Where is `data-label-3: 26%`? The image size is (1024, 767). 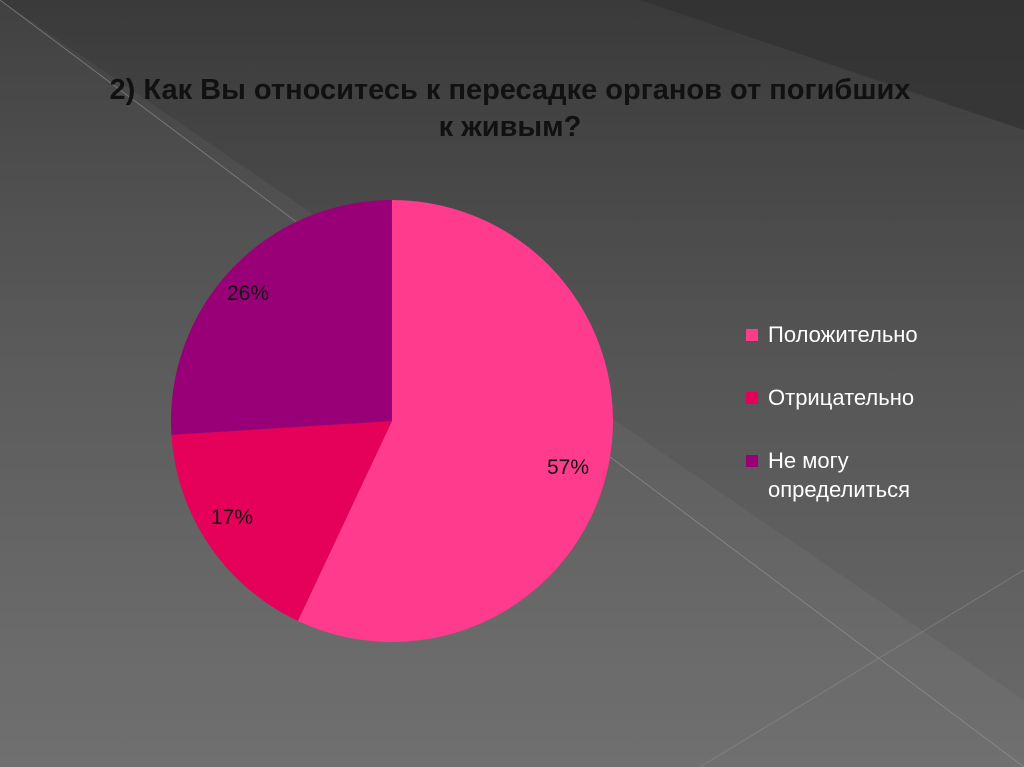
data-label-3: 26% is located at coordinates (248, 293).